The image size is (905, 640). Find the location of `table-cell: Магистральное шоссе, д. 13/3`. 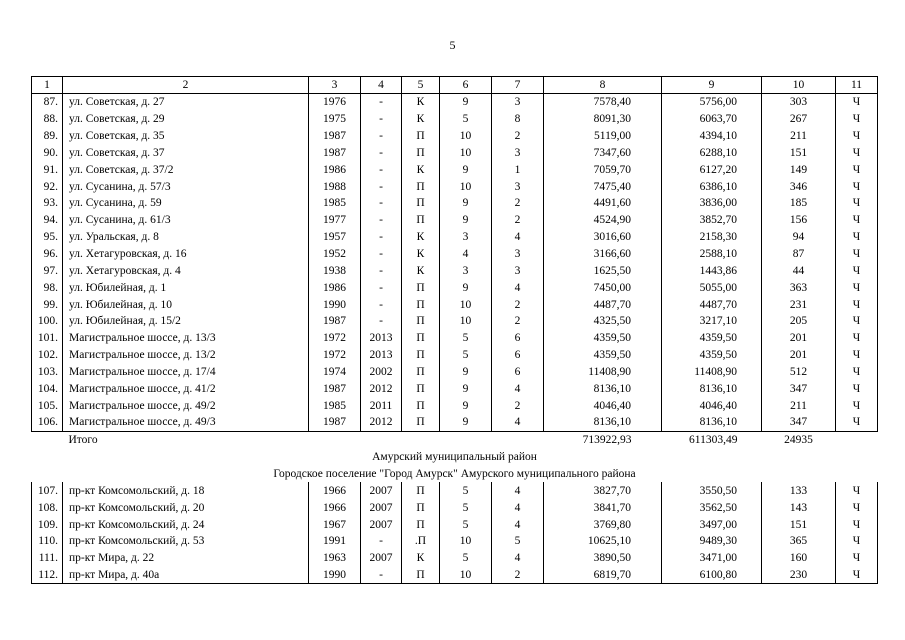

table-cell: Магистральное шоссе, д. 13/3 is located at coordinates (185, 338).